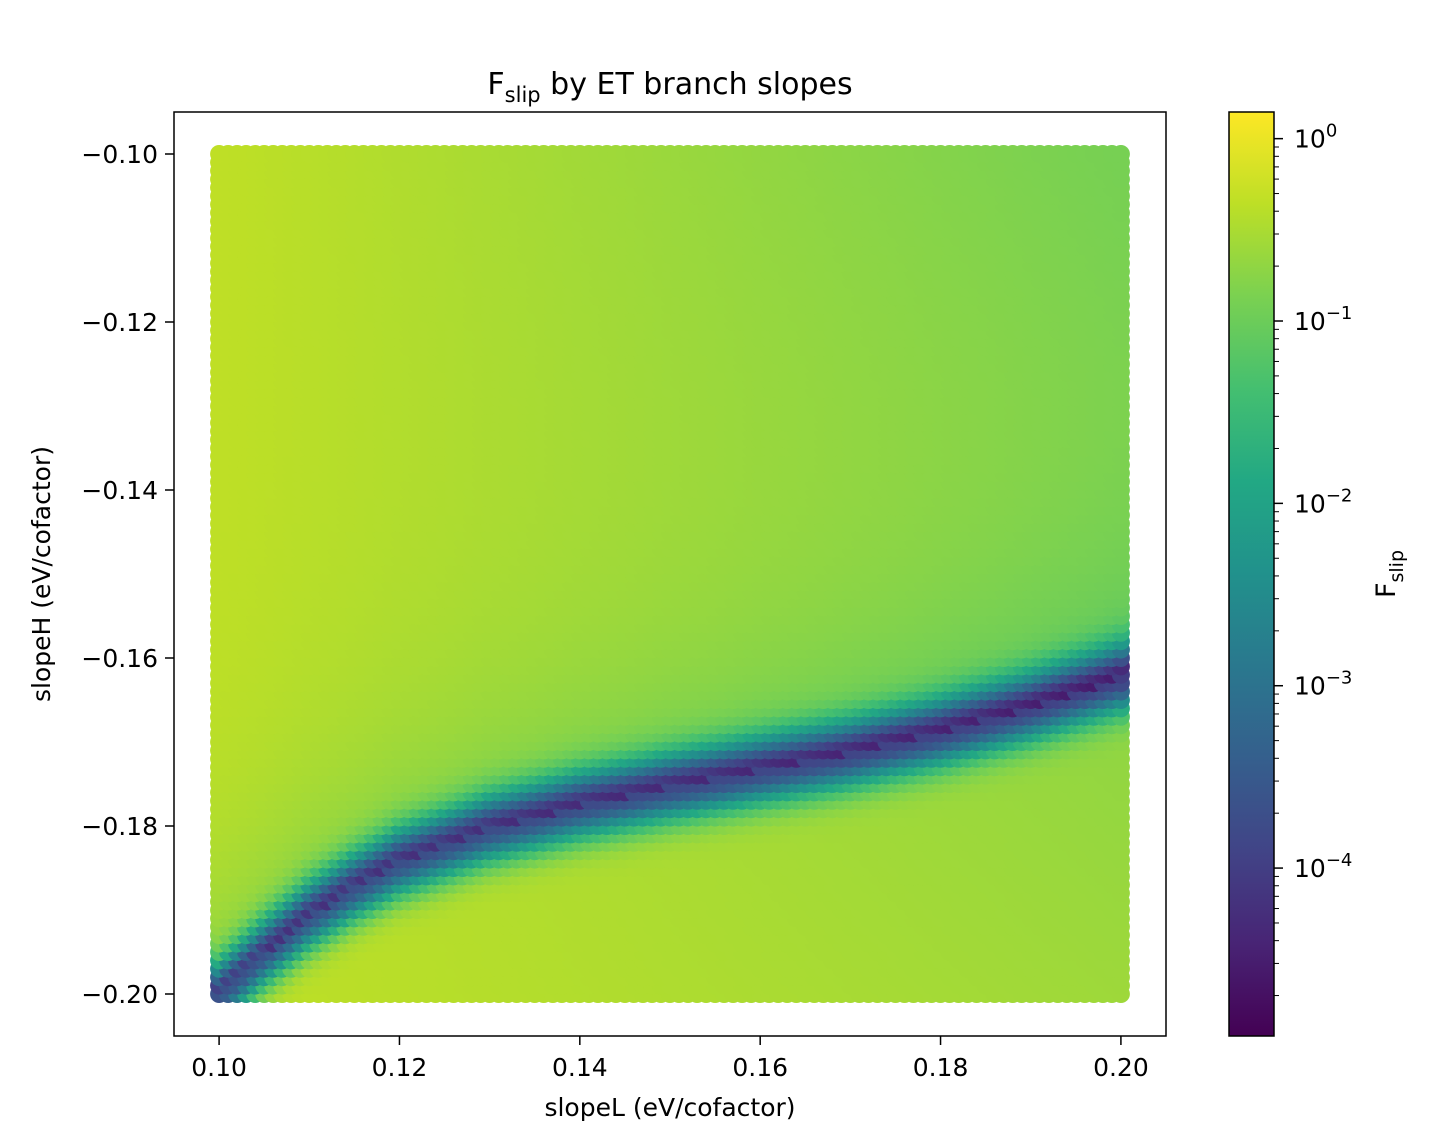 The height and width of the screenshot is (1146, 1436). I want to click on chart-title: Fslip by ET branch slopes, so click(669, 87).